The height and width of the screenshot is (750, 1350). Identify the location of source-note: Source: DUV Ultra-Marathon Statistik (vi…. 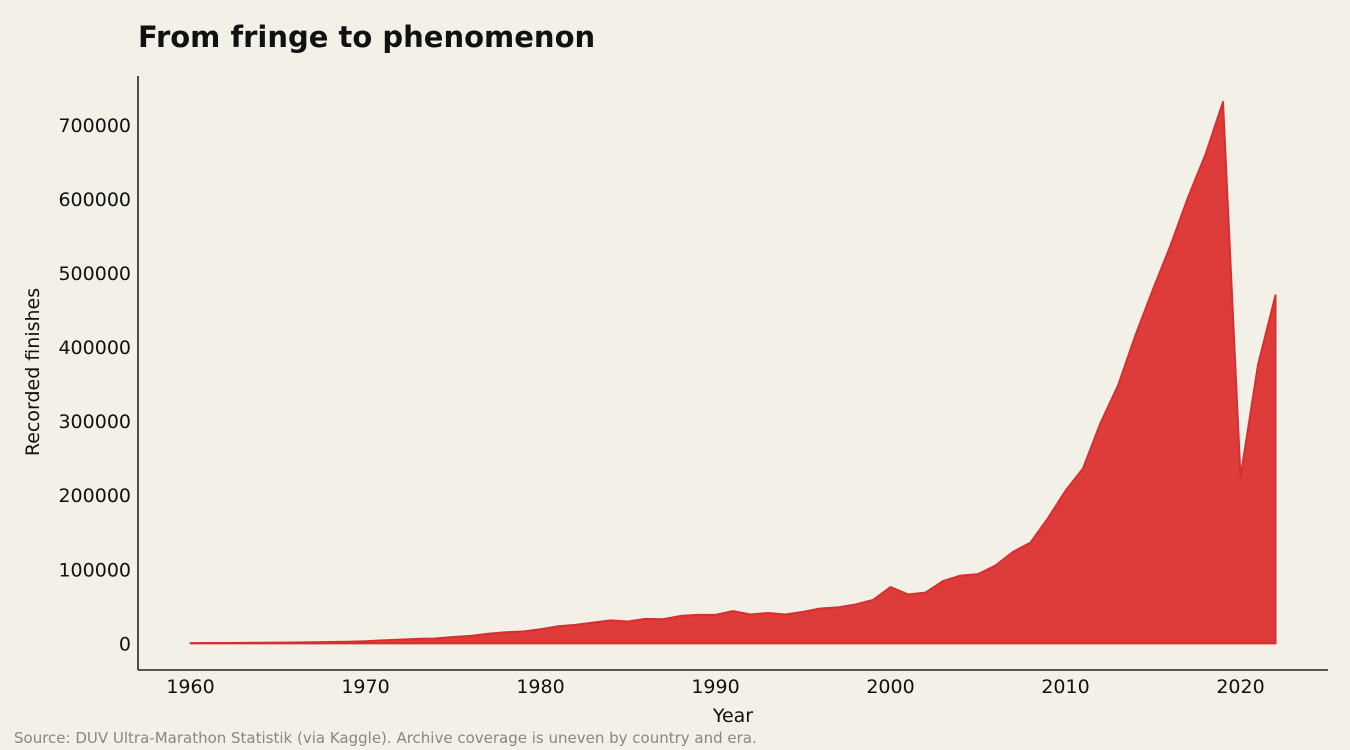
(385, 738).